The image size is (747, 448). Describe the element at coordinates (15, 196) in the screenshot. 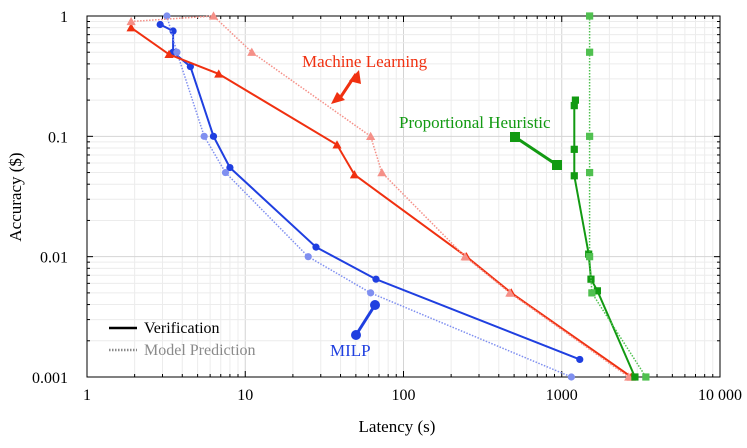

I see `y-axis-title: Accuracy ($)` at that location.